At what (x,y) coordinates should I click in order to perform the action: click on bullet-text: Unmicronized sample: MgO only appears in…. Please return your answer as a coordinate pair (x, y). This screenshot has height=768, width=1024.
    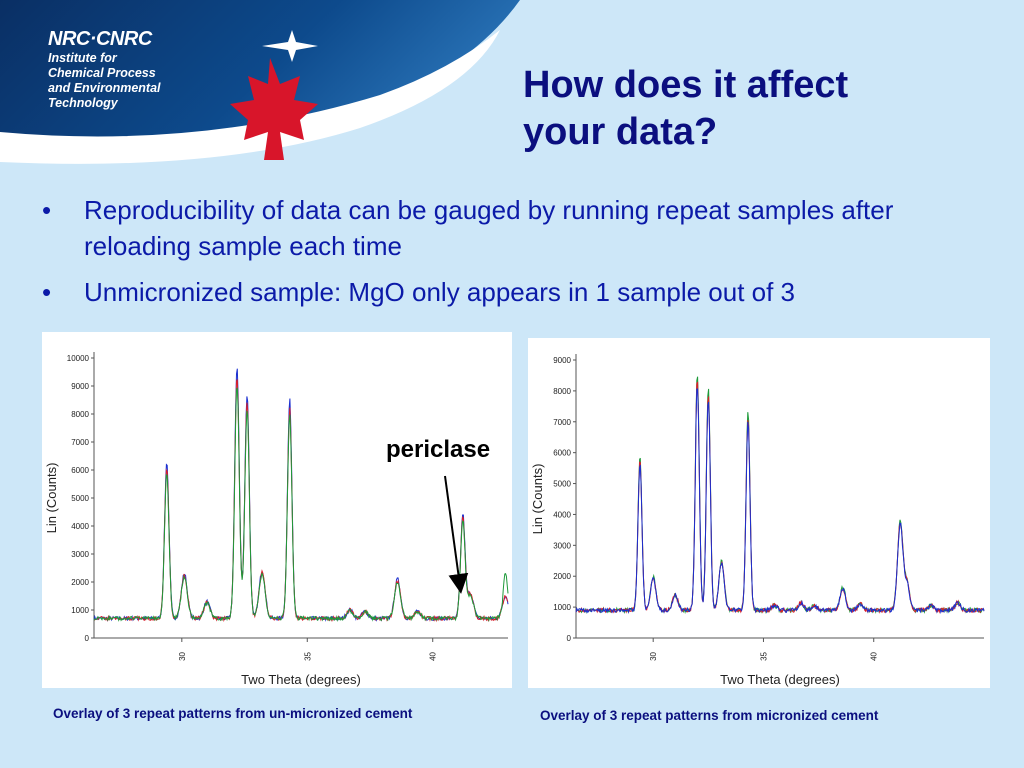
    Looking at the image, I should click on (440, 292).